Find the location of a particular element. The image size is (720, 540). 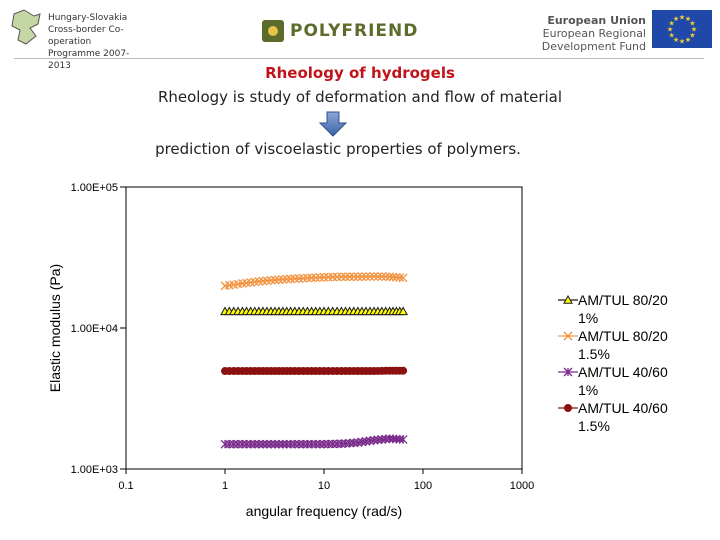

x-tick-label: 0.1 is located at coordinates (125, 486).